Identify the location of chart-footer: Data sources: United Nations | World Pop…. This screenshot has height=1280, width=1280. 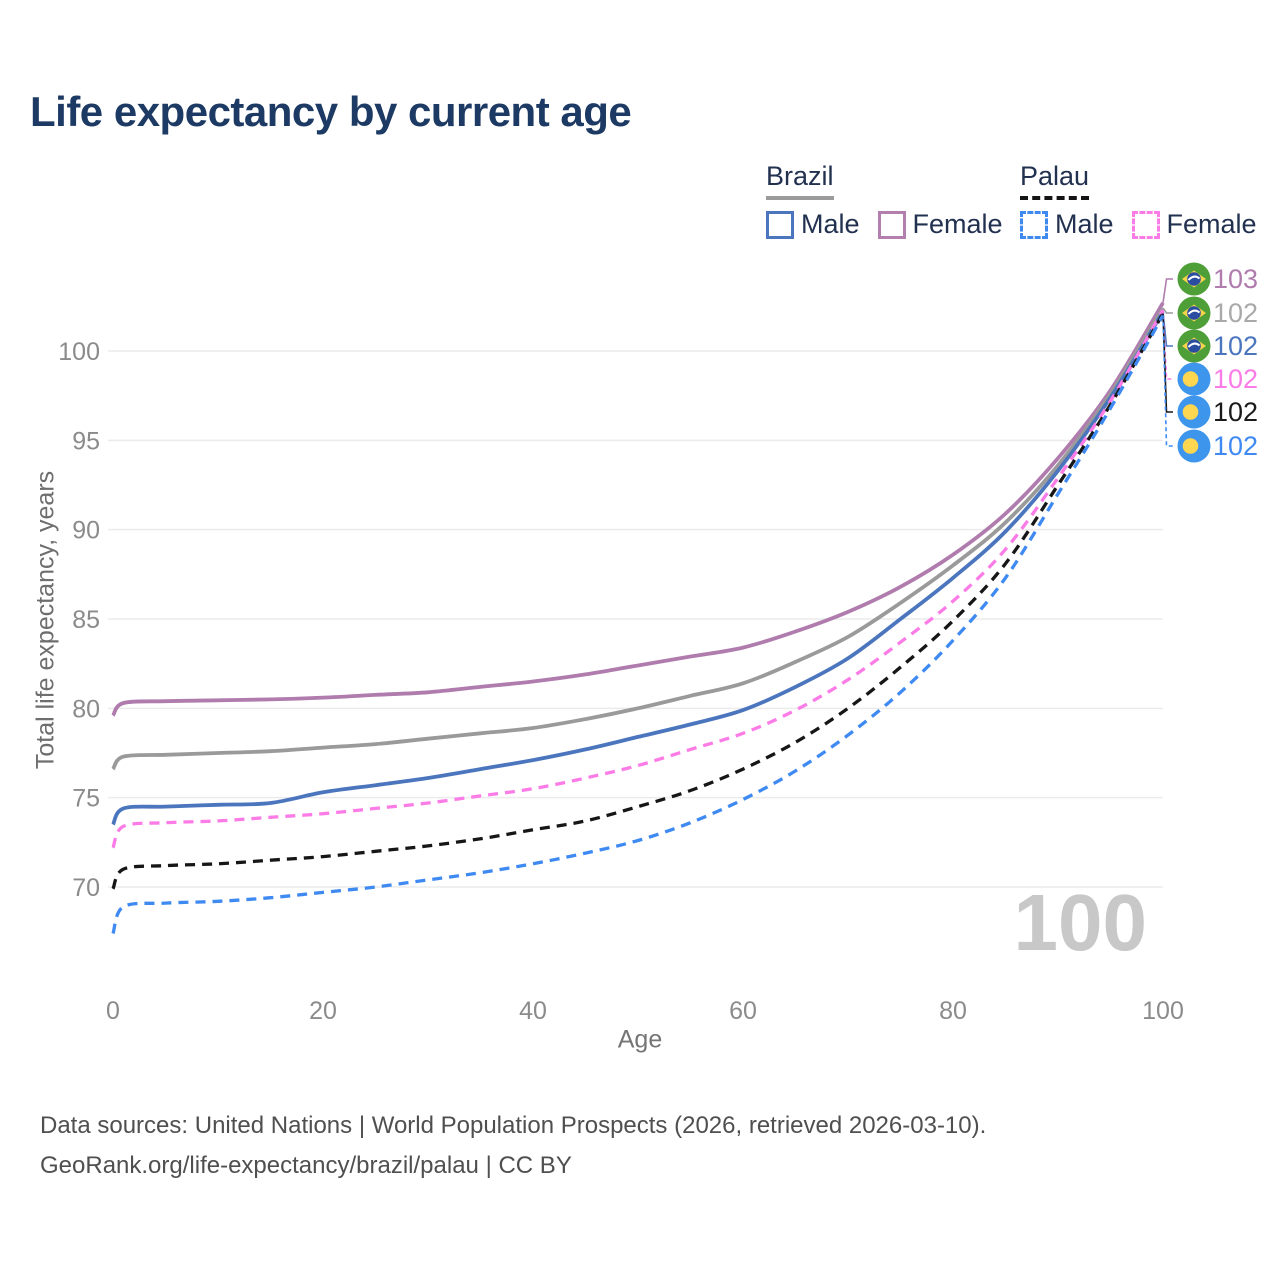
(513, 1146).